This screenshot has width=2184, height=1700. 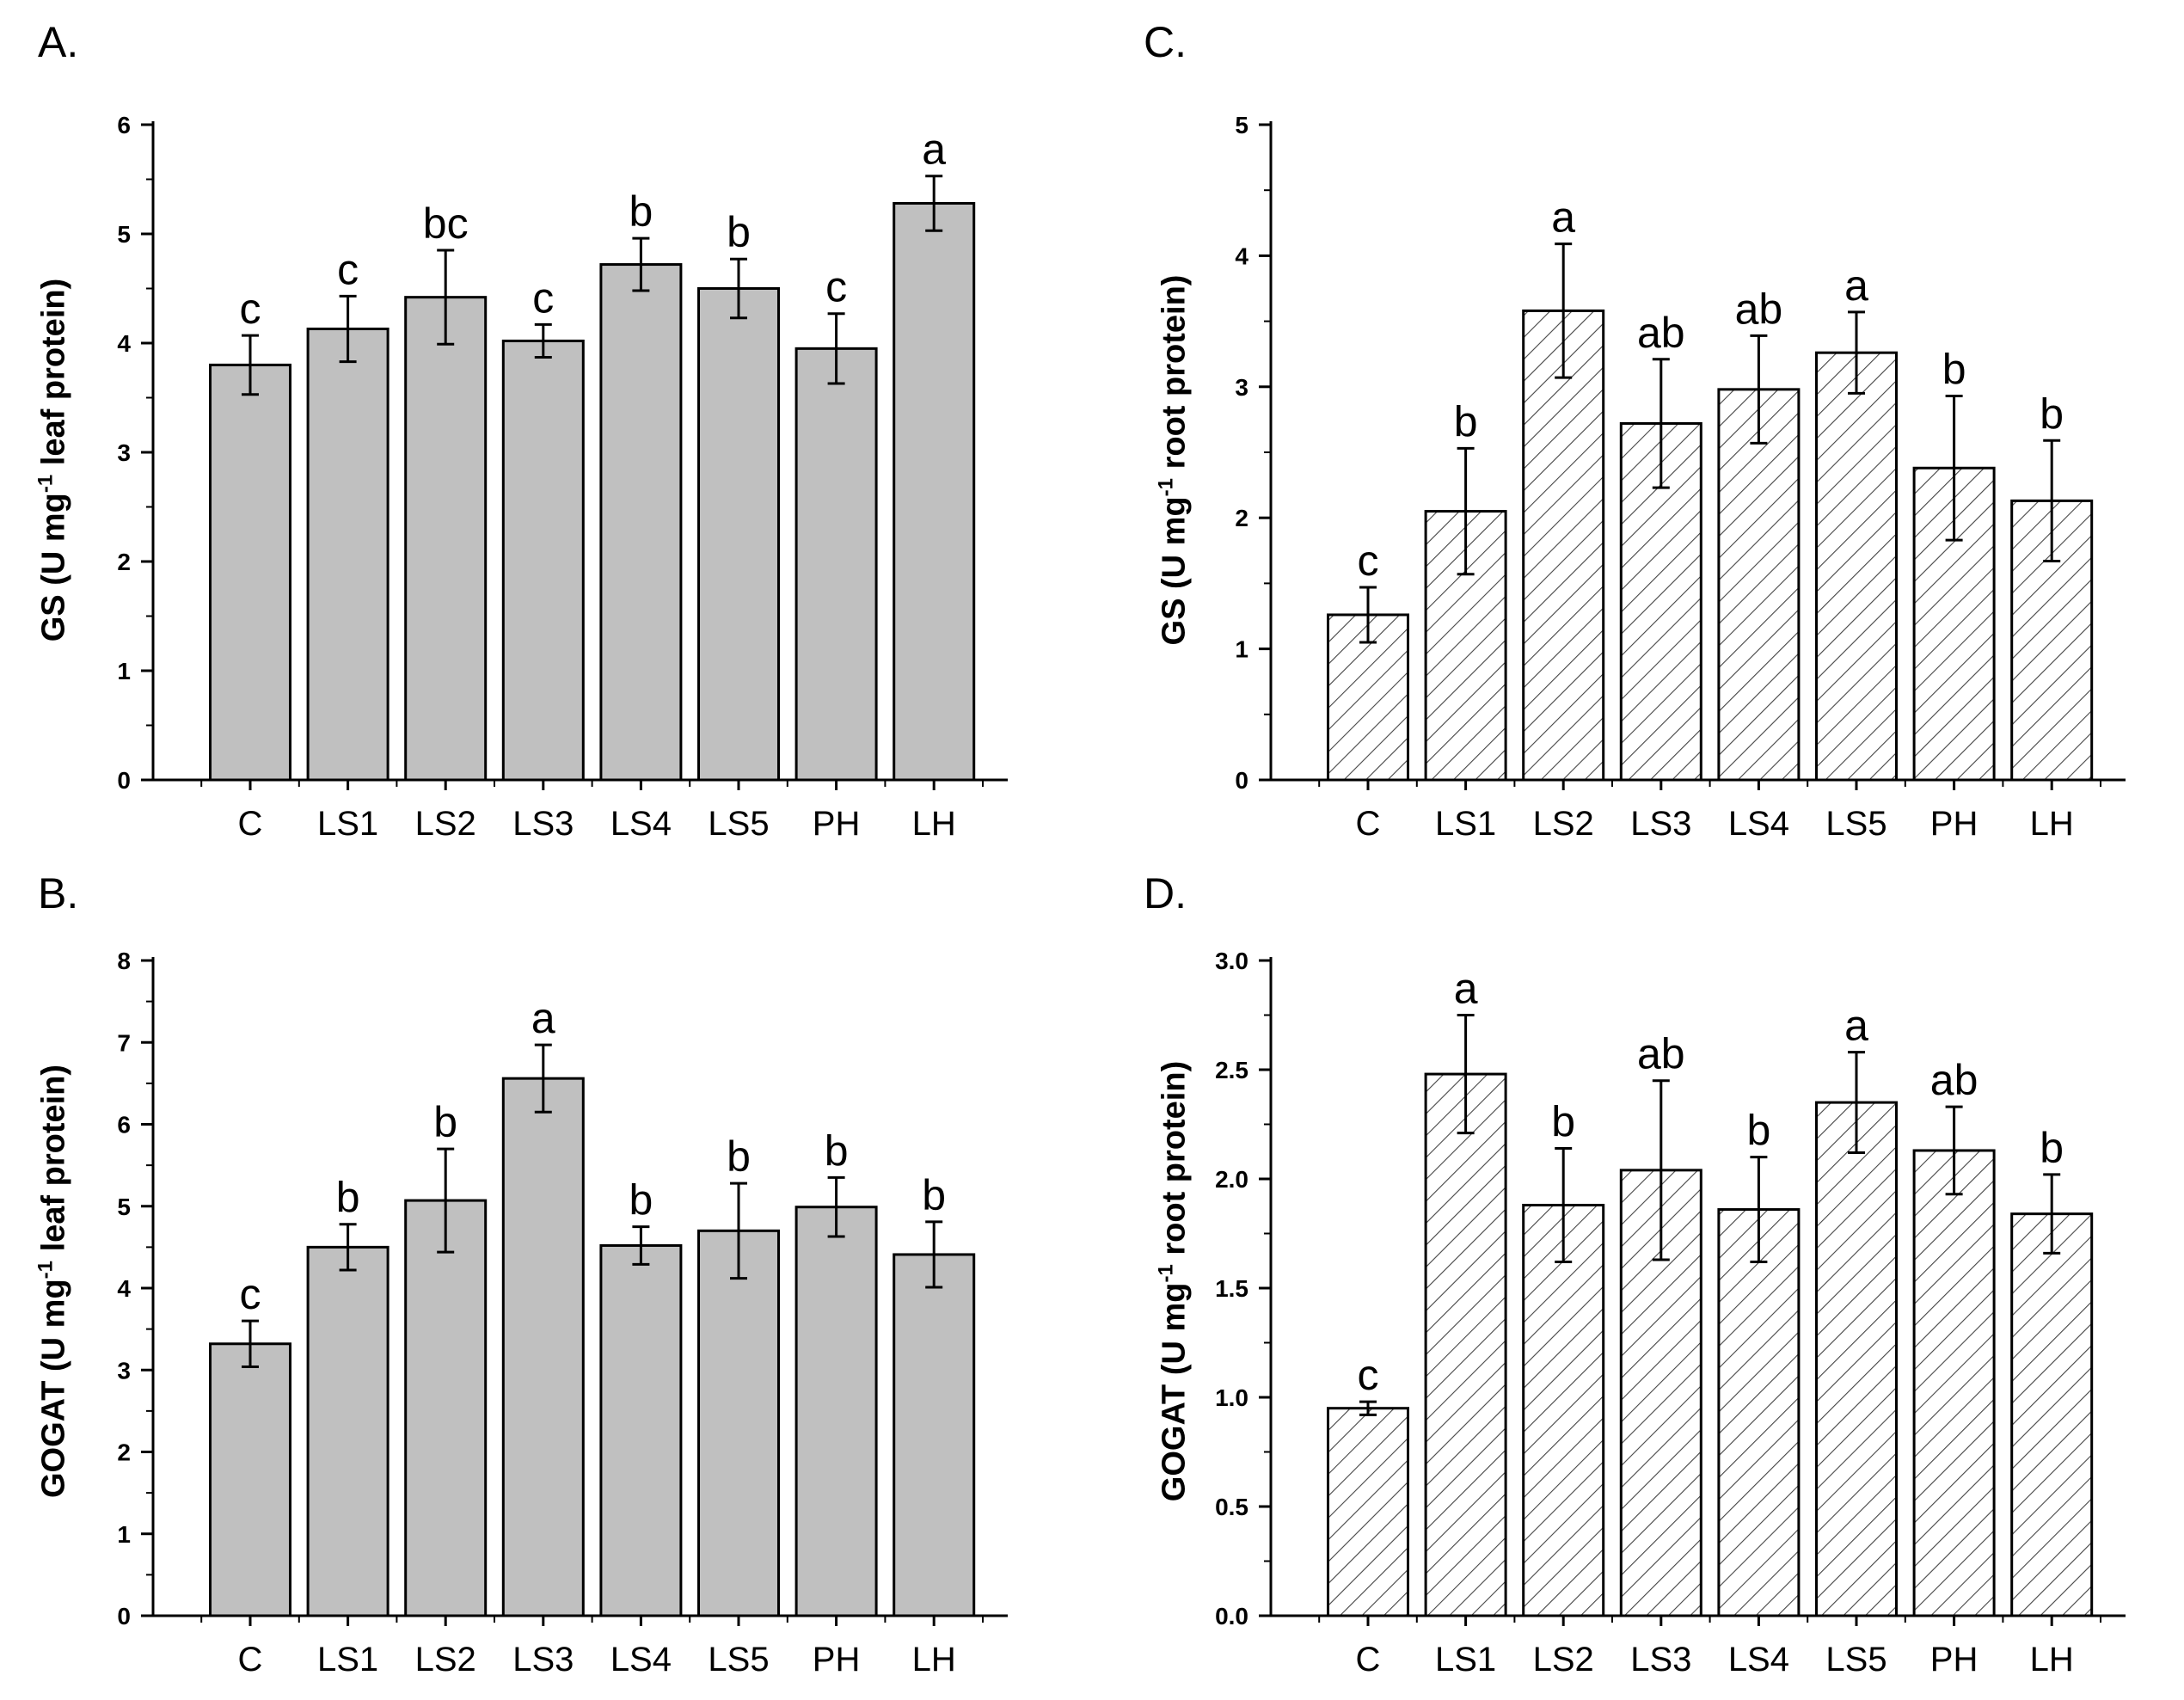 I want to click on y-tick-label: 0.0, so click(x=1231, y=1616).